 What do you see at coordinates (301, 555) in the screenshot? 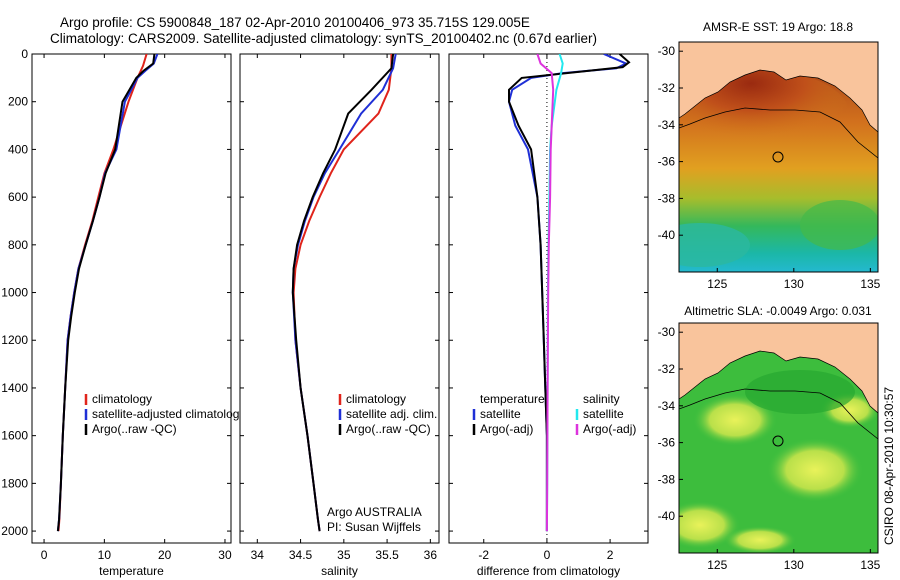
I see `x-tick-label: 34.5` at bounding box center [301, 555].